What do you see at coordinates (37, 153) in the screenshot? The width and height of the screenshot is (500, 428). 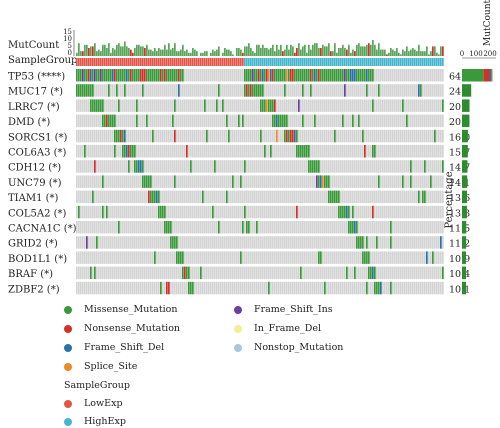 I see `gene-label: COL6A3 (*)` at bounding box center [37, 153].